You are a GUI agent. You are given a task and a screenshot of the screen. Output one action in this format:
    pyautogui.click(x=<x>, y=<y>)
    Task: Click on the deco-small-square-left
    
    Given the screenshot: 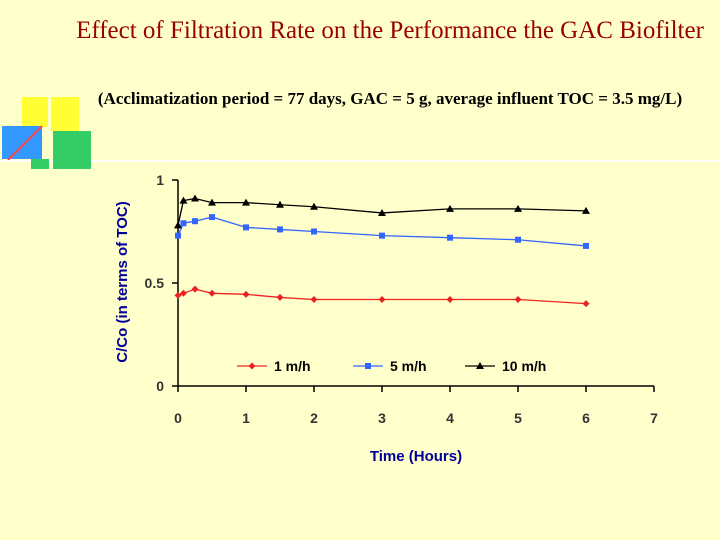 What is the action you would take?
    pyautogui.click(x=40, y=164)
    